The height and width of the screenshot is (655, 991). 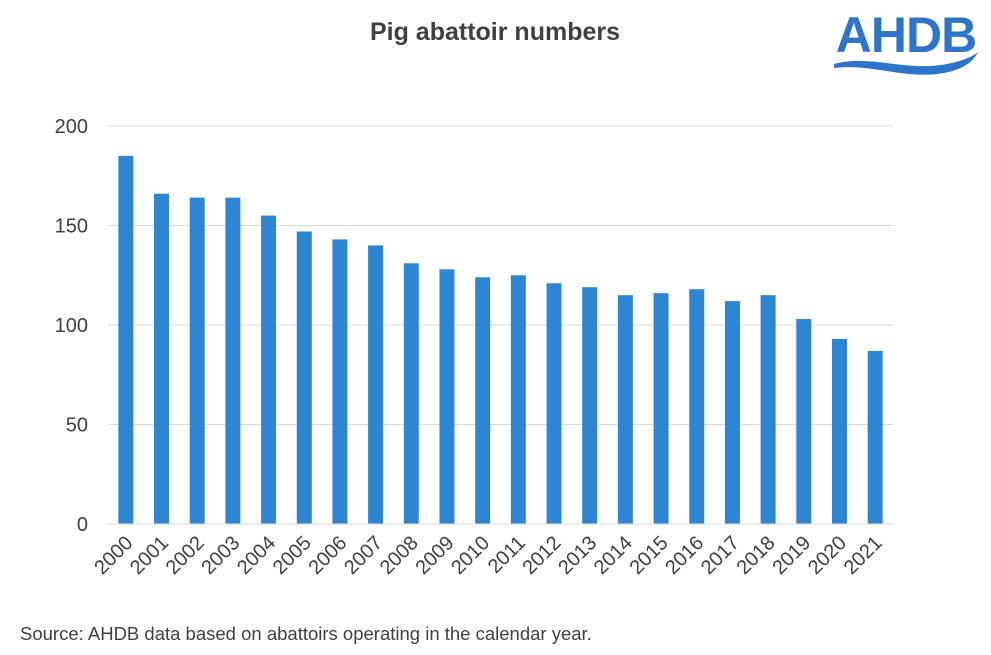 What do you see at coordinates (71, 127) in the screenshot?
I see `y-tick-label: 200` at bounding box center [71, 127].